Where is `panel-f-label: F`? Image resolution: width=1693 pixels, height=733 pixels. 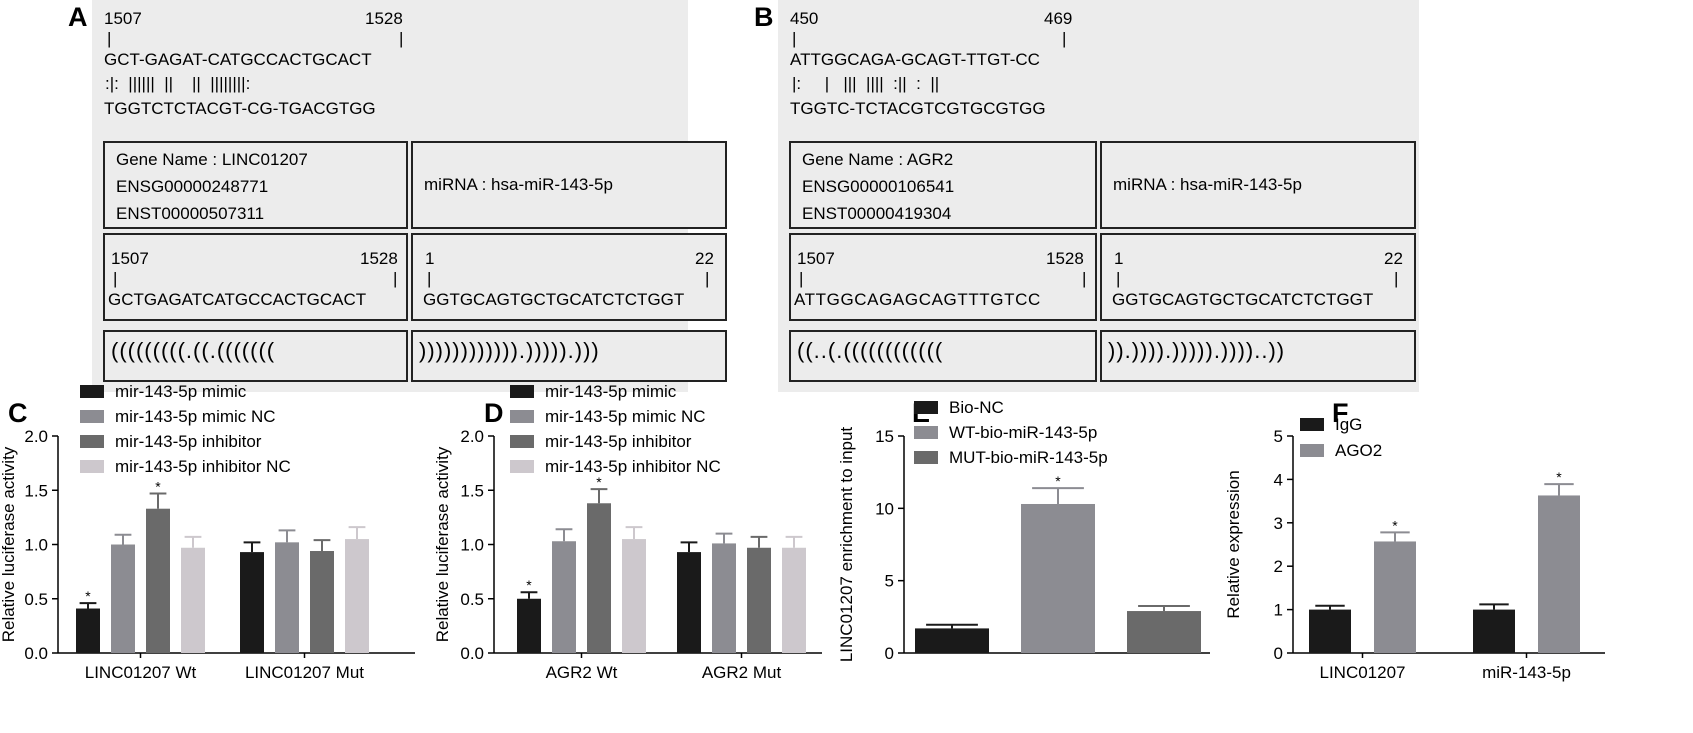
panel-f-label: F is located at coordinates (1340, 413).